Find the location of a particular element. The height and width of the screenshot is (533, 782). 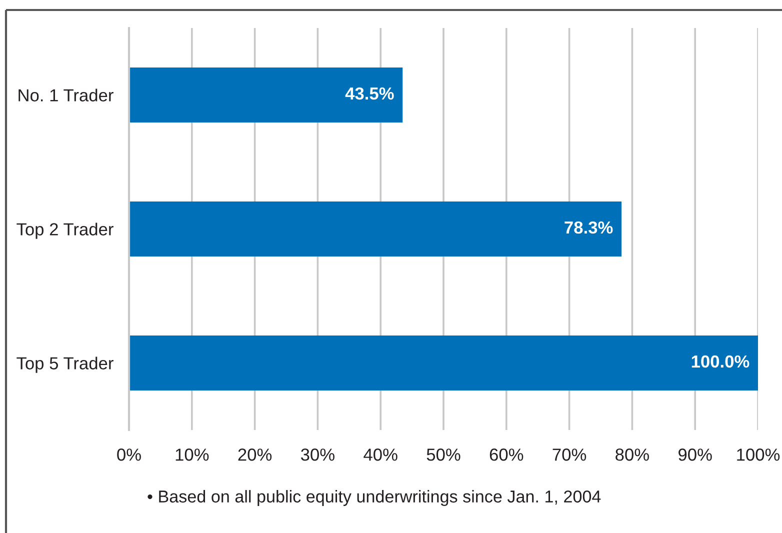

x-tick-label: 60% is located at coordinates (507, 454).